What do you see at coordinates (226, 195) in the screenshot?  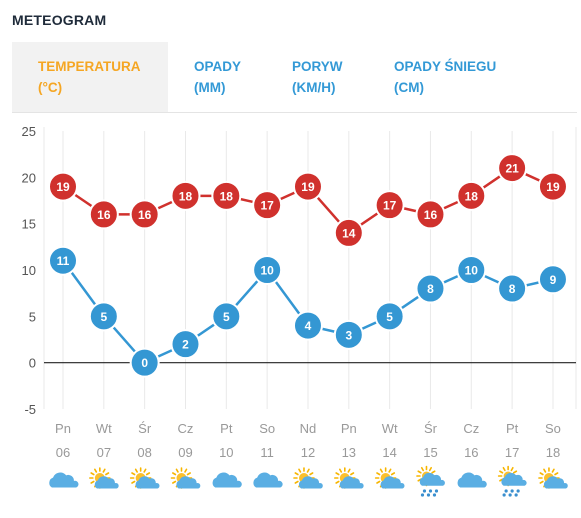 I see `data-point-high: 18` at bounding box center [226, 195].